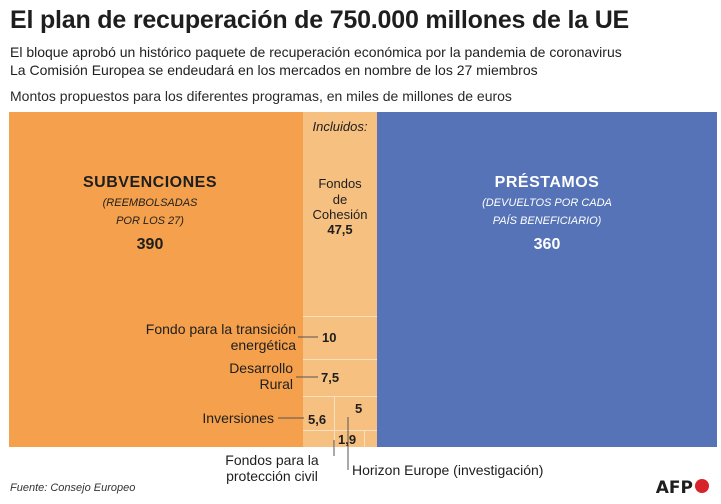 This screenshot has height=504, width=721. I want to click on incluidos-label: Incluidos:, so click(340, 126).